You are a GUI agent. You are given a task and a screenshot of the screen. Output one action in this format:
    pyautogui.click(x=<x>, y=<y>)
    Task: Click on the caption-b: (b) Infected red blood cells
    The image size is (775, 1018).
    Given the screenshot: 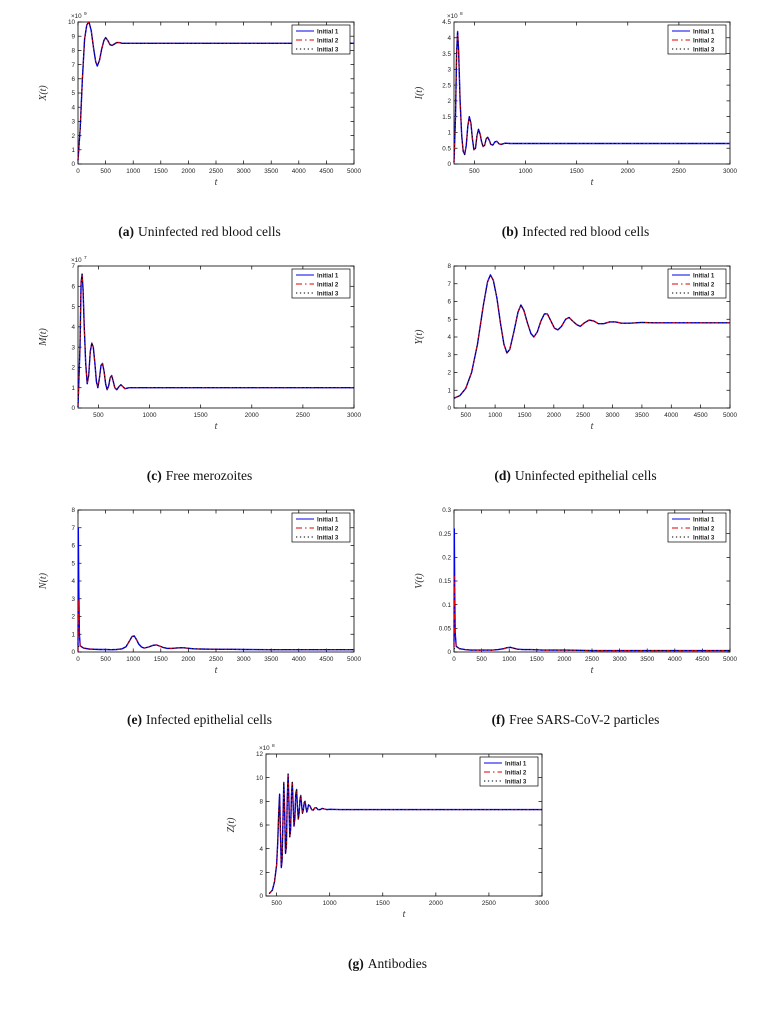 What is the action you would take?
    pyautogui.click(x=576, y=232)
    